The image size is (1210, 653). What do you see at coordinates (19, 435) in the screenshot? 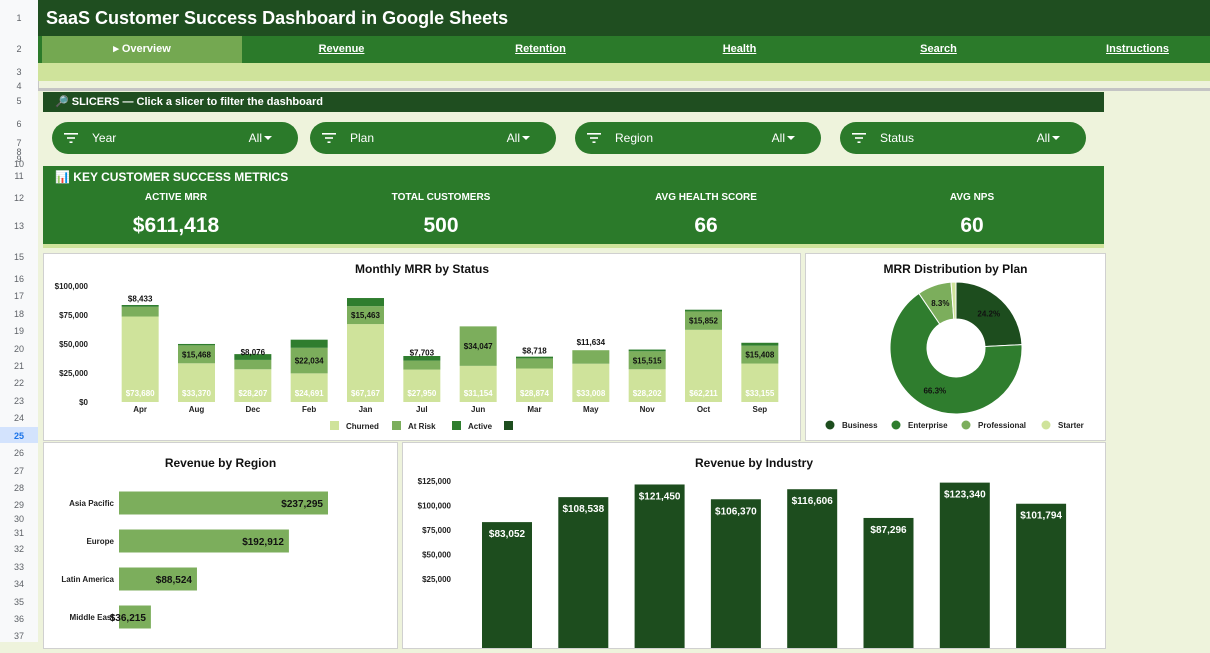
I see `row-number: 25` at bounding box center [19, 435].